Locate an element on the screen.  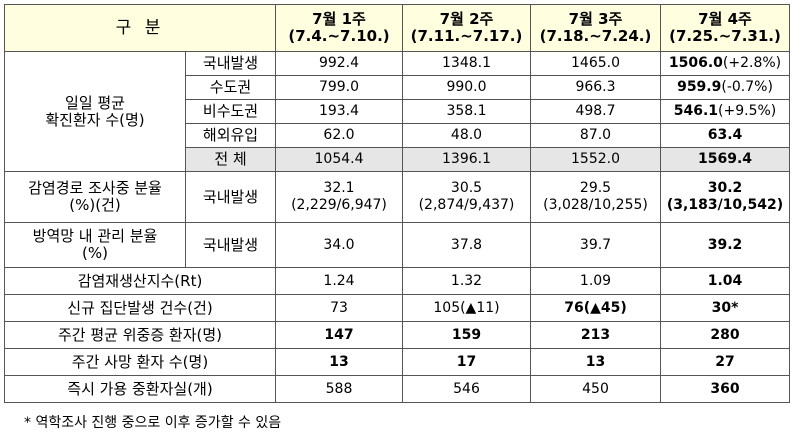
count-detail: (2,229/6,947) is located at coordinates (339, 205).